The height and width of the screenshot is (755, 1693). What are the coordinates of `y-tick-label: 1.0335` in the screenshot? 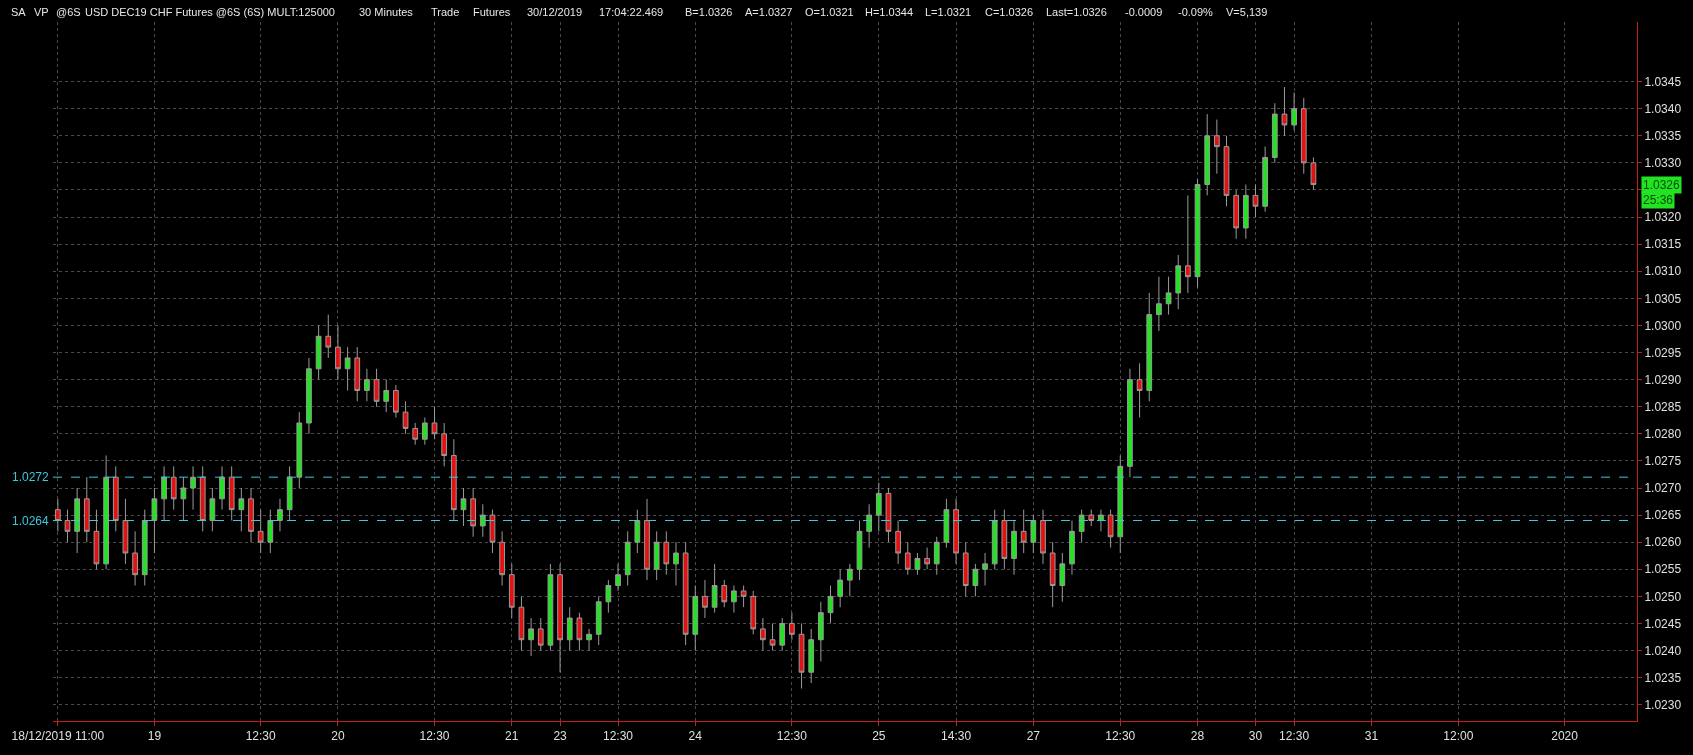 It's located at (1663, 135).